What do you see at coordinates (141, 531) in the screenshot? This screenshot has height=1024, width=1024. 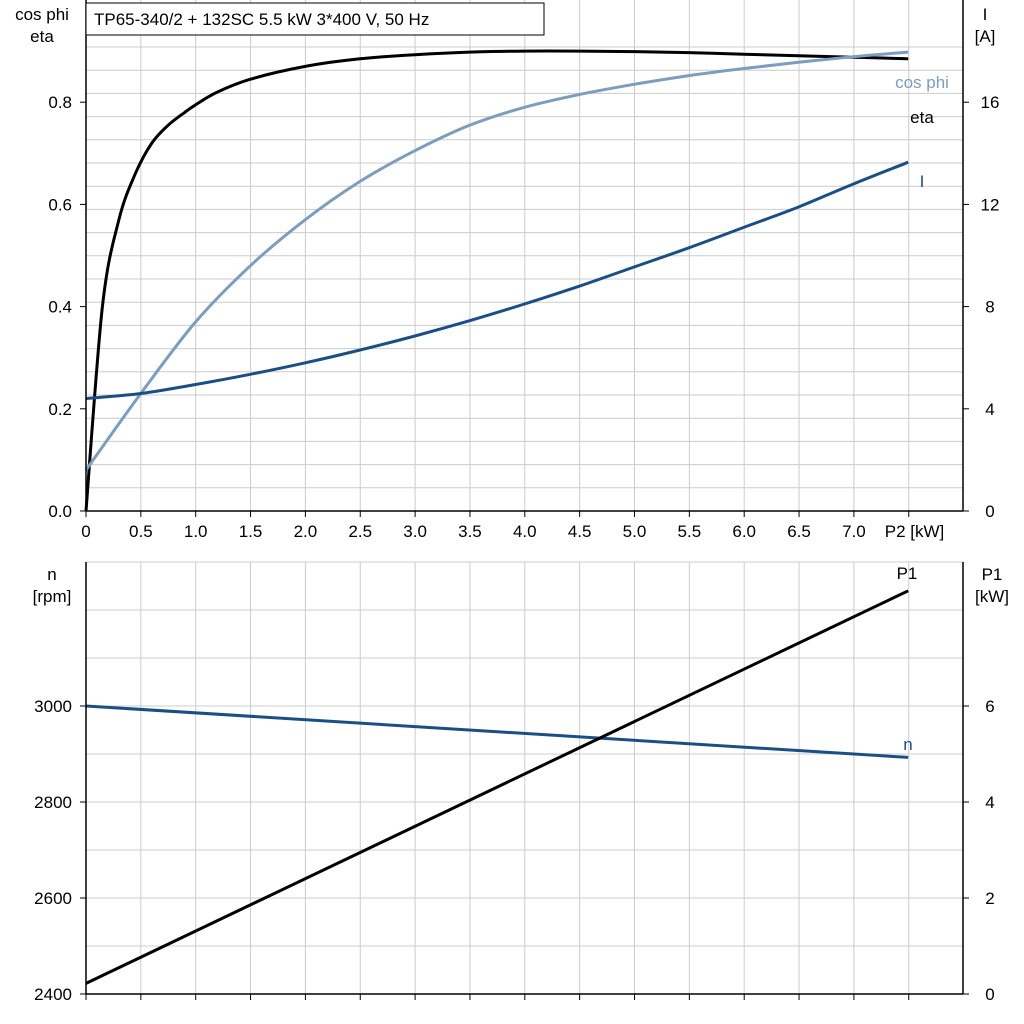 I see `x-tick-label: 0.5` at bounding box center [141, 531].